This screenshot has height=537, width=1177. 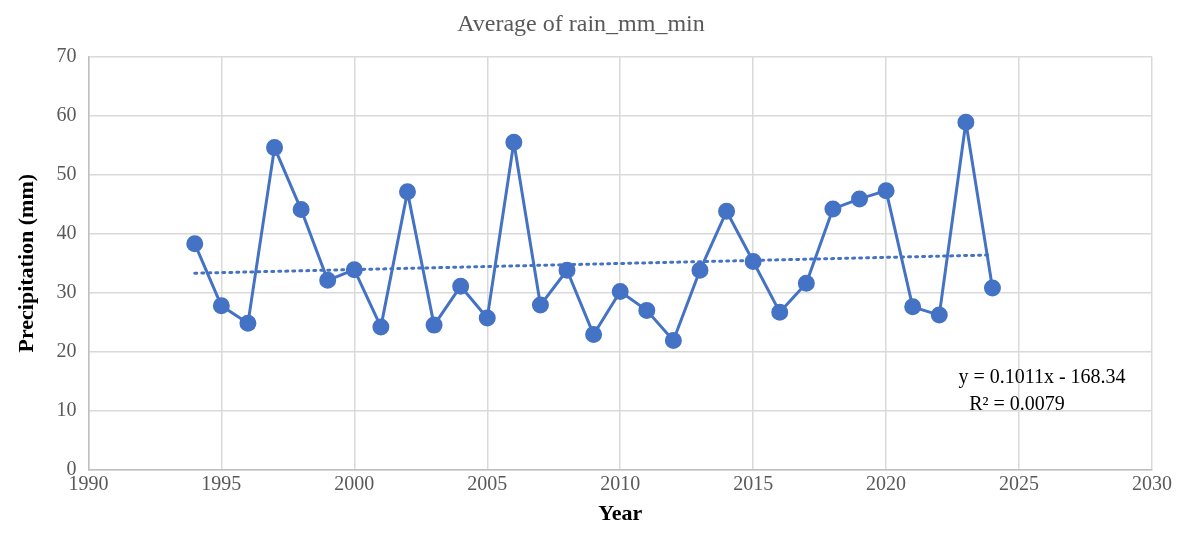 I want to click on y-tick-label: 70, so click(x=66, y=55).